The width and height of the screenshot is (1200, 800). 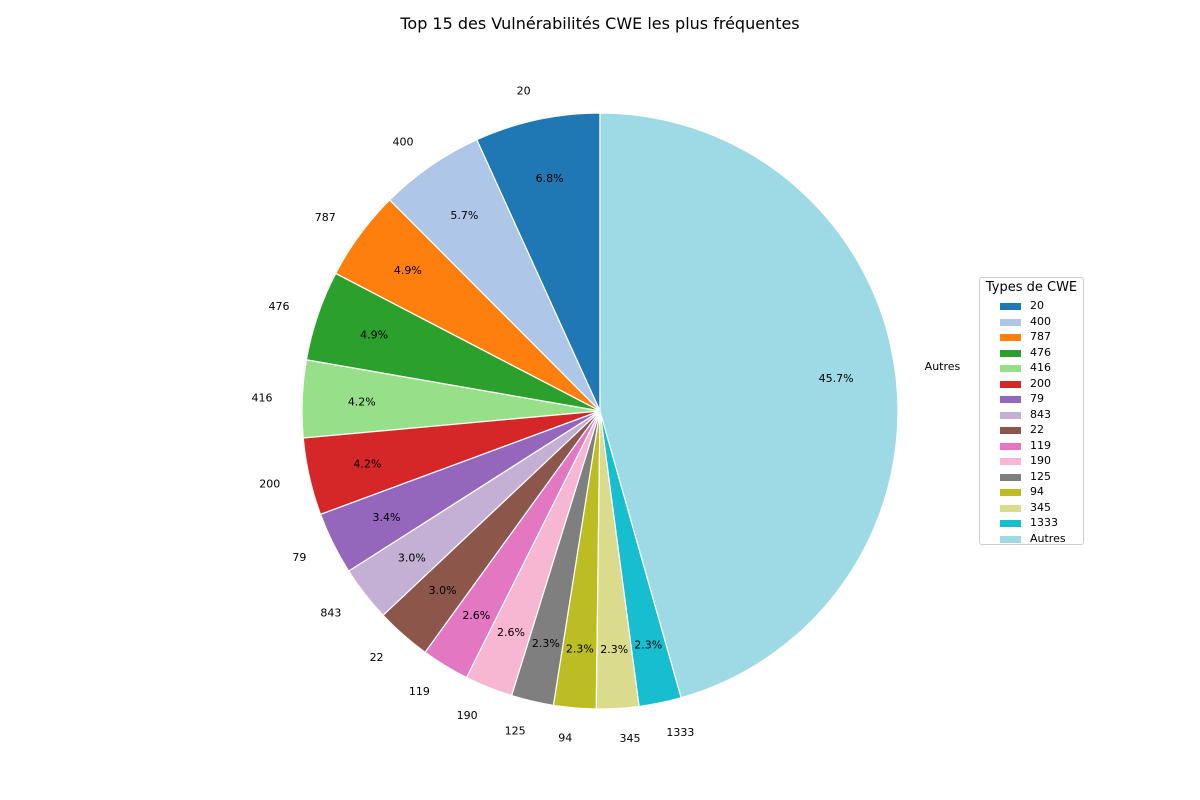 I want to click on legend-label: 125, so click(x=1040, y=476).